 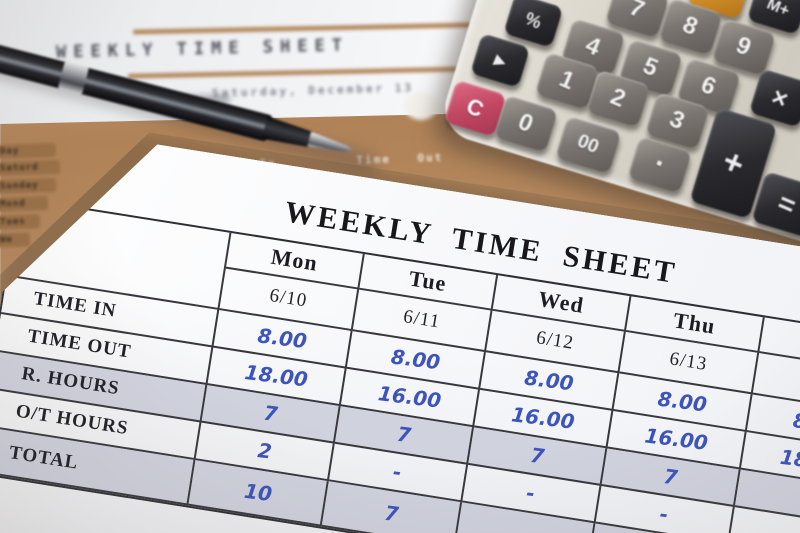 I want to click on background-sheet-title: WEEKLY TIME SHEET, so click(x=202, y=49).